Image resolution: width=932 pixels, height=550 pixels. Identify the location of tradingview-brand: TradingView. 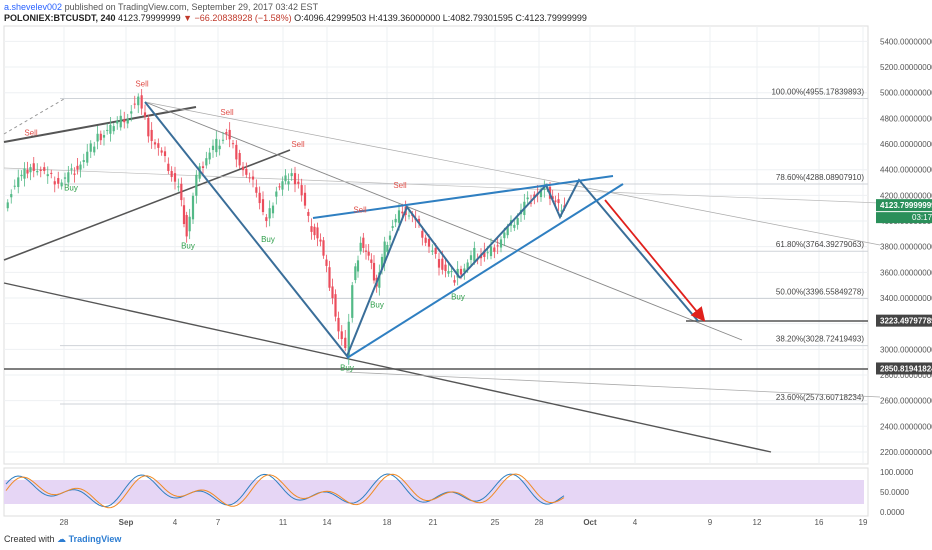
(95, 539).